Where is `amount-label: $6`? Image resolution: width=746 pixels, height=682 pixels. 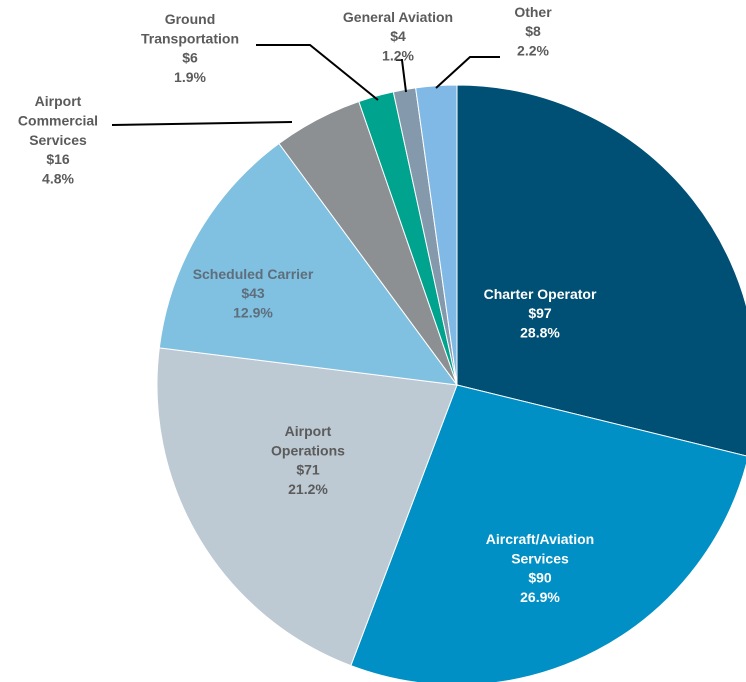
amount-label: $6 is located at coordinates (190, 58).